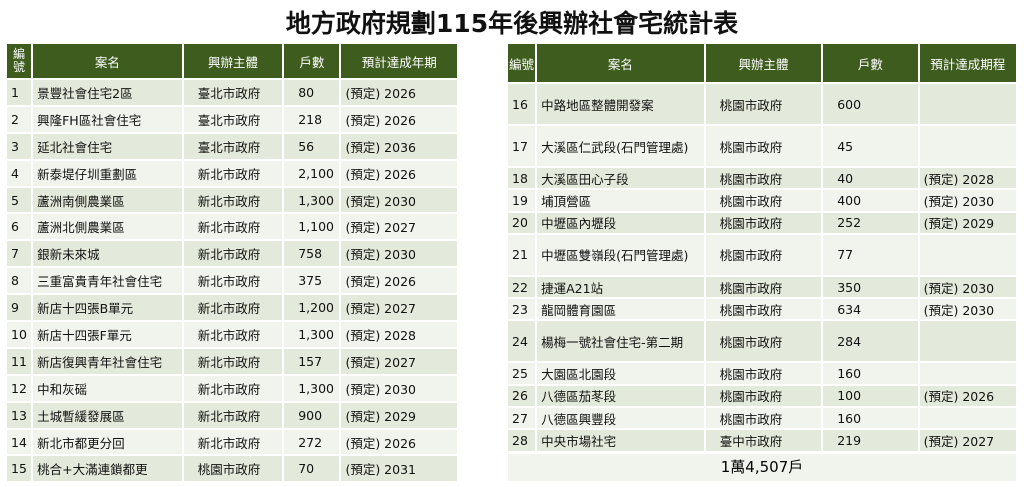  Describe the element at coordinates (313, 227) in the screenshot. I see `cell: 1,100` at that location.